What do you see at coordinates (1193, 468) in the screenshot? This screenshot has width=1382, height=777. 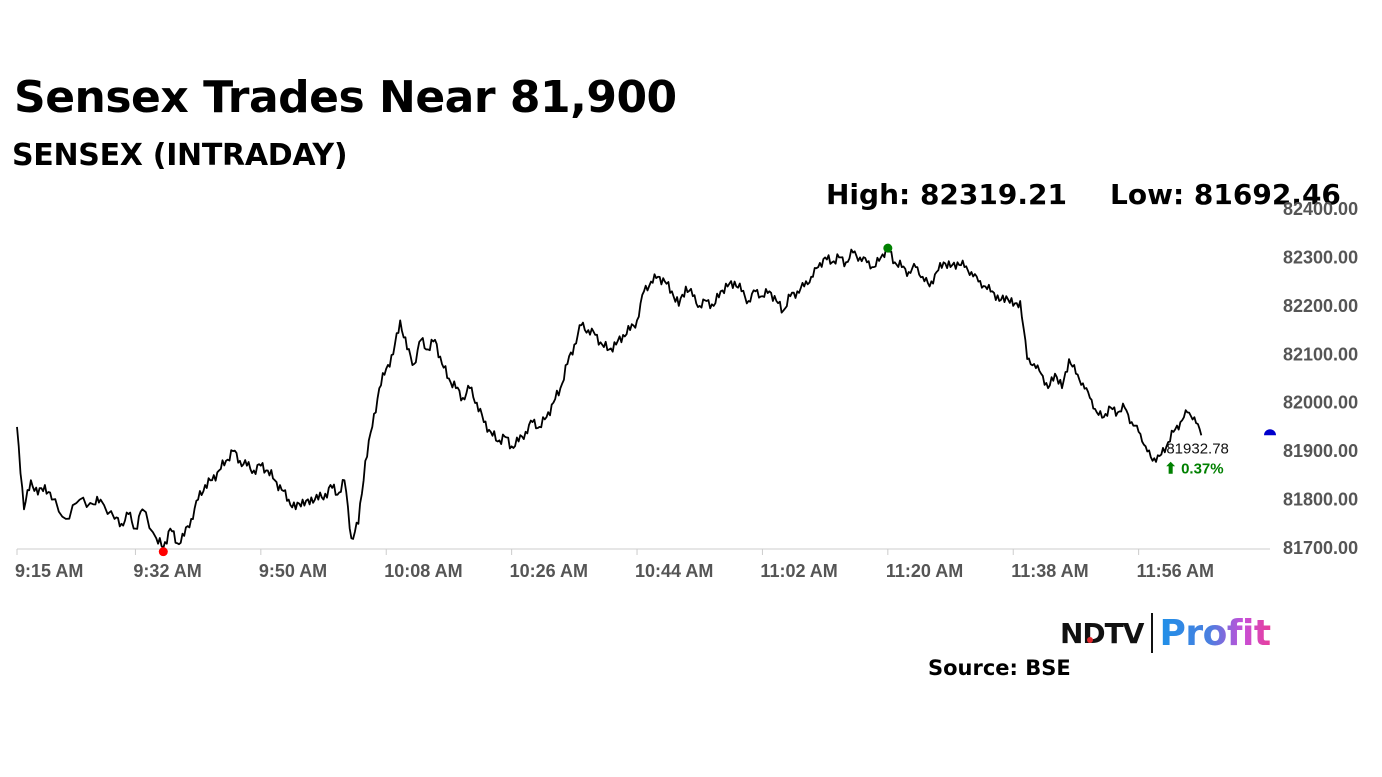 I see `change-percent-label: ⬆ 0.37%` at bounding box center [1193, 468].